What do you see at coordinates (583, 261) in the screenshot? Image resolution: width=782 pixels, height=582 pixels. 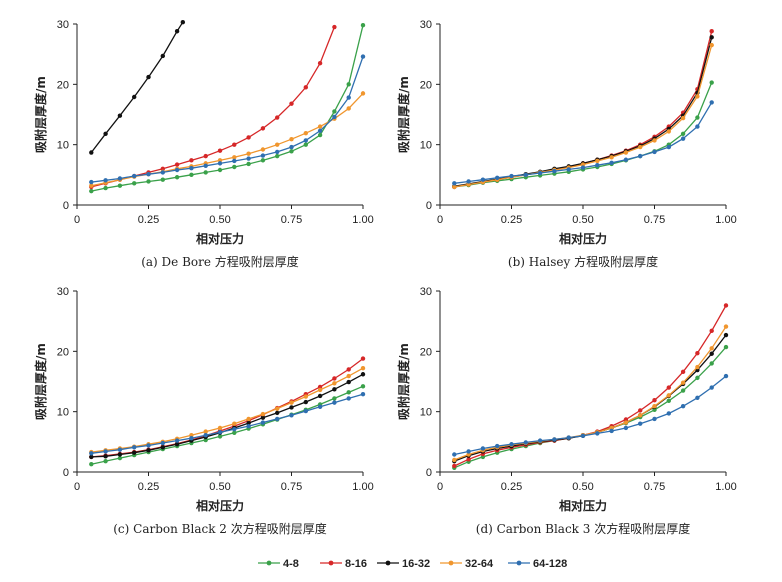 I see `chart-caption: (b) Halsey 方程吸附层厚度` at bounding box center [583, 261].